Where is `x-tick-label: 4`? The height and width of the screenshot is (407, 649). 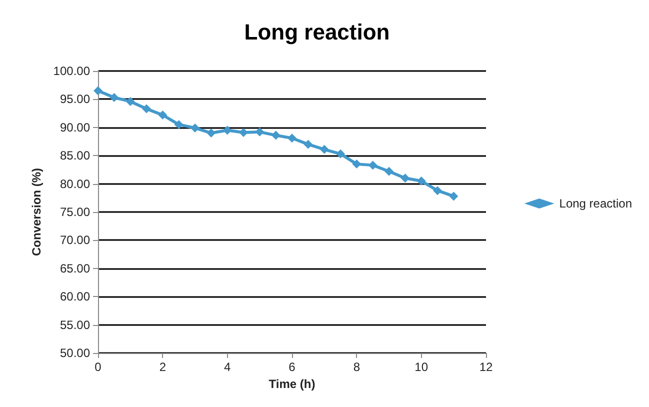 x-tick-label: 4 is located at coordinates (227, 367).